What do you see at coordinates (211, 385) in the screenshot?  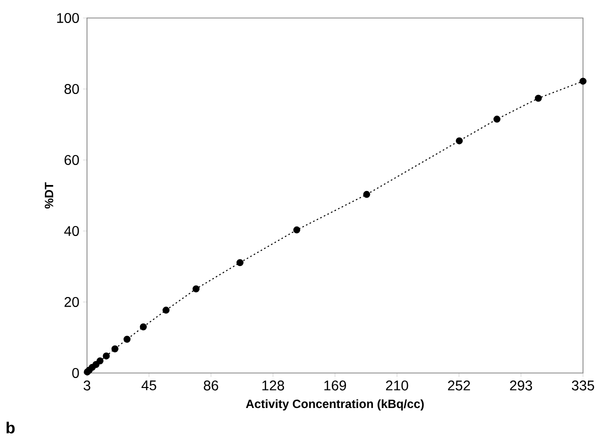 I see `x-tick-label: 86` at bounding box center [211, 385].